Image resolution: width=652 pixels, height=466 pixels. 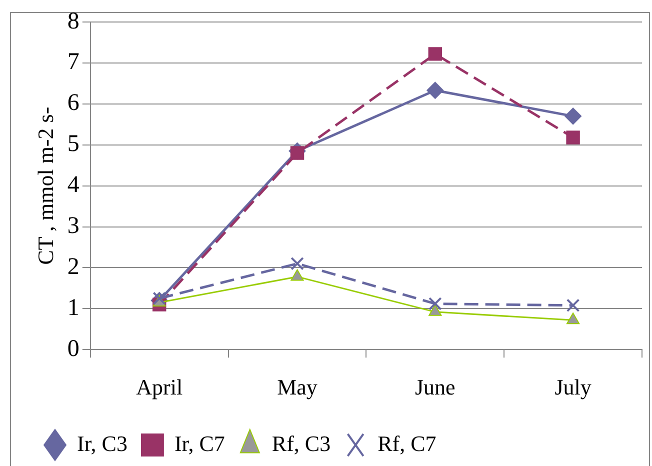 I want to click on y-axis-title: CT , mmol m-2 s-, so click(x=45, y=185).